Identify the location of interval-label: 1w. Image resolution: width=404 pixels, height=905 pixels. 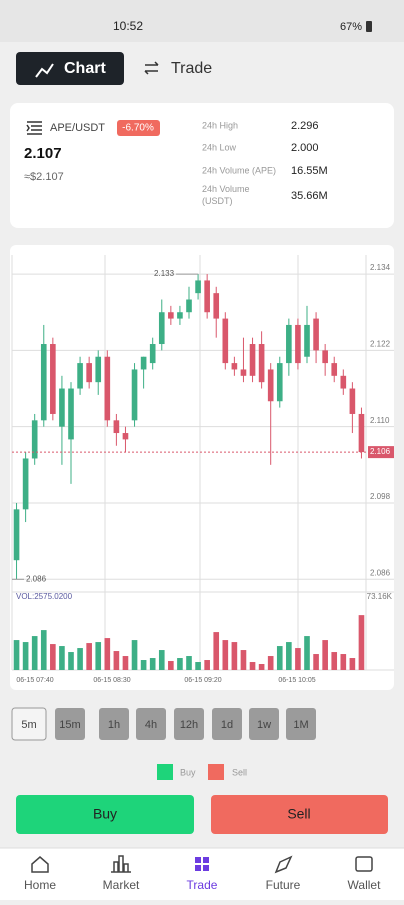
(264, 725).